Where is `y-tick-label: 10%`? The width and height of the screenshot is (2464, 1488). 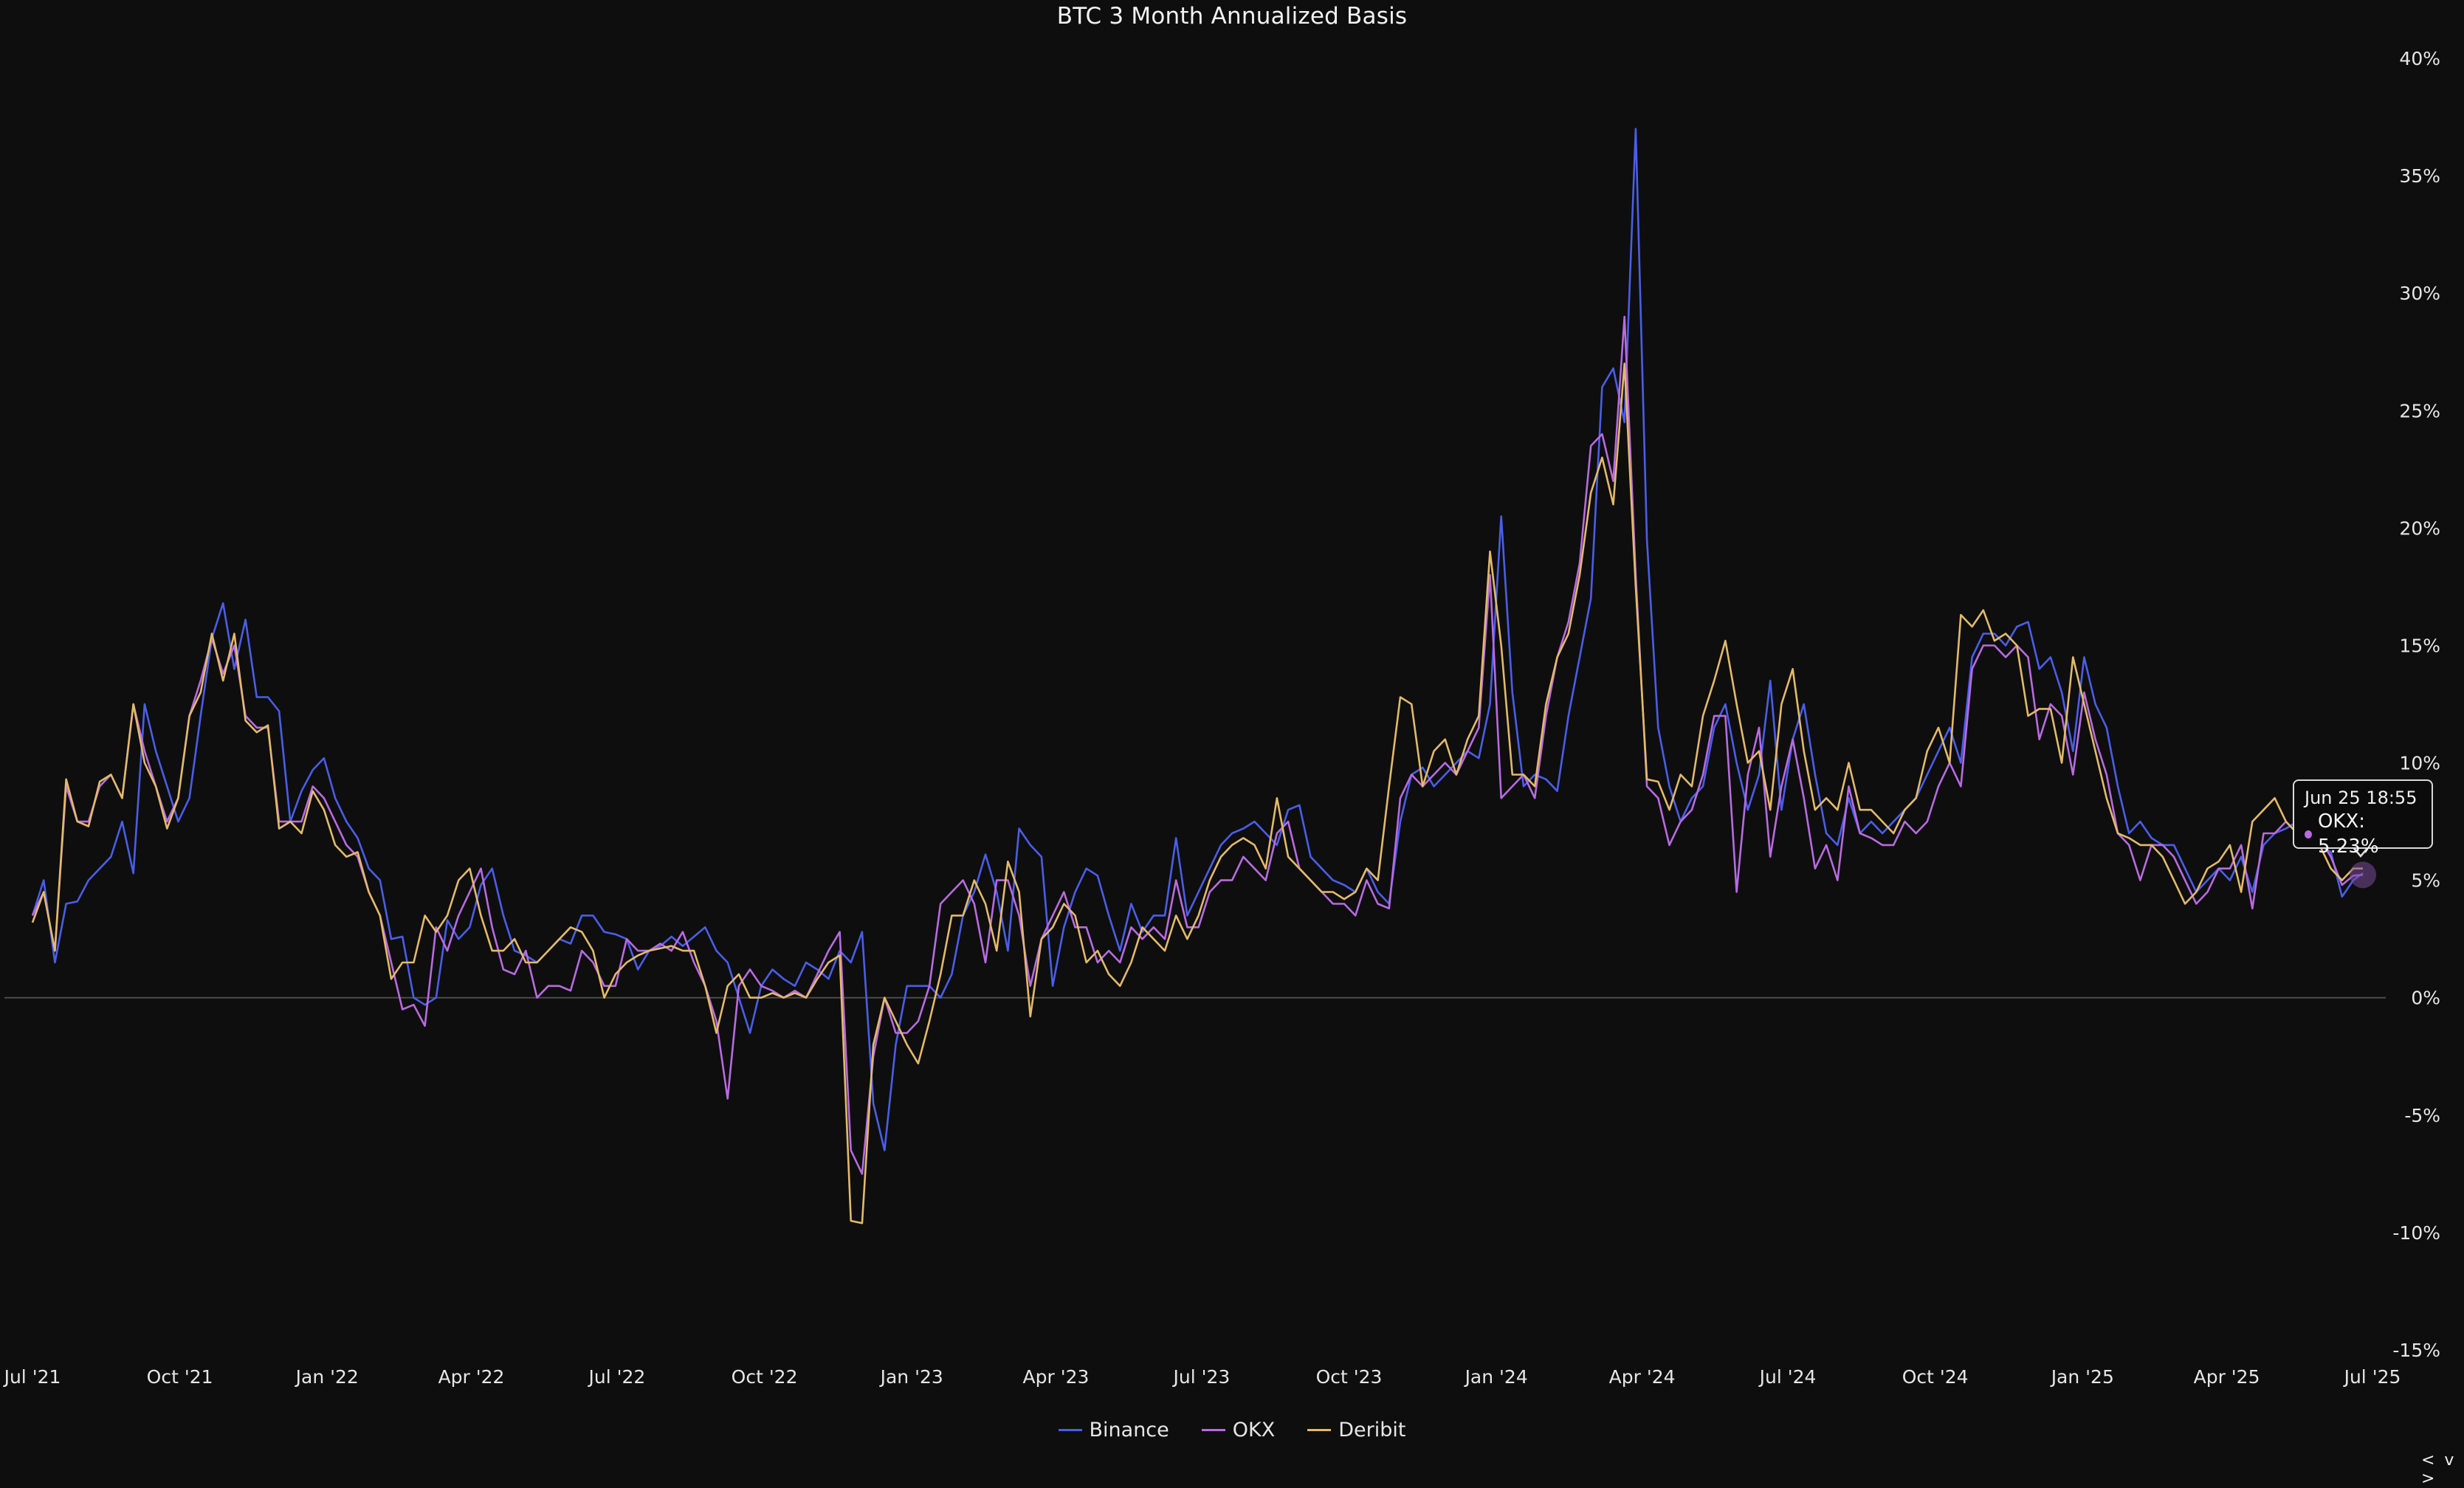 y-tick-label: 10% is located at coordinates (2419, 763).